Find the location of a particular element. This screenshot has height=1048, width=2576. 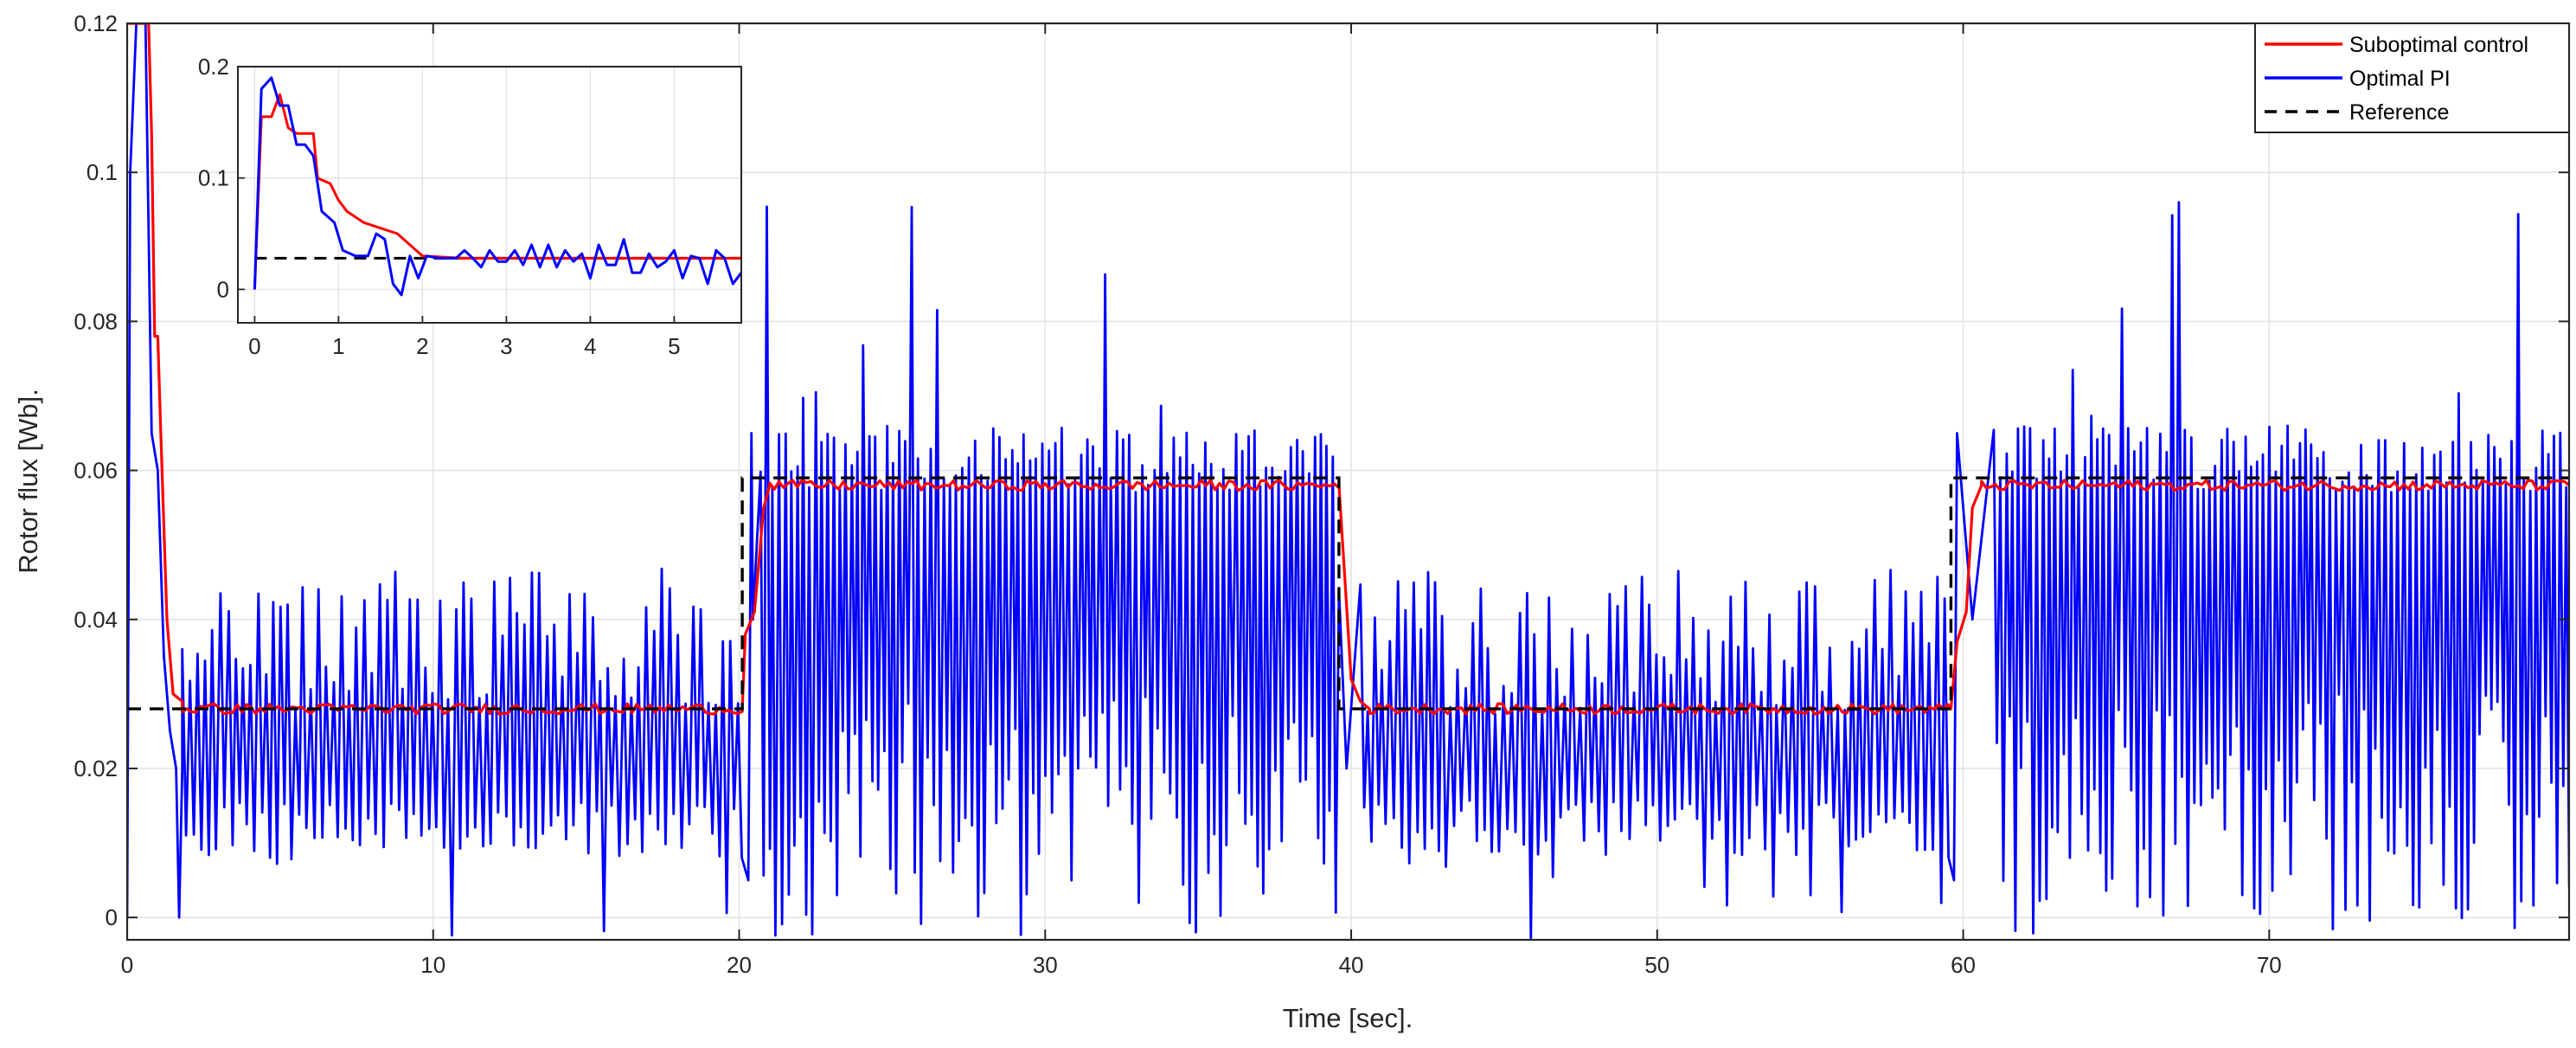

x-tick-label: 20 is located at coordinates (739, 965).